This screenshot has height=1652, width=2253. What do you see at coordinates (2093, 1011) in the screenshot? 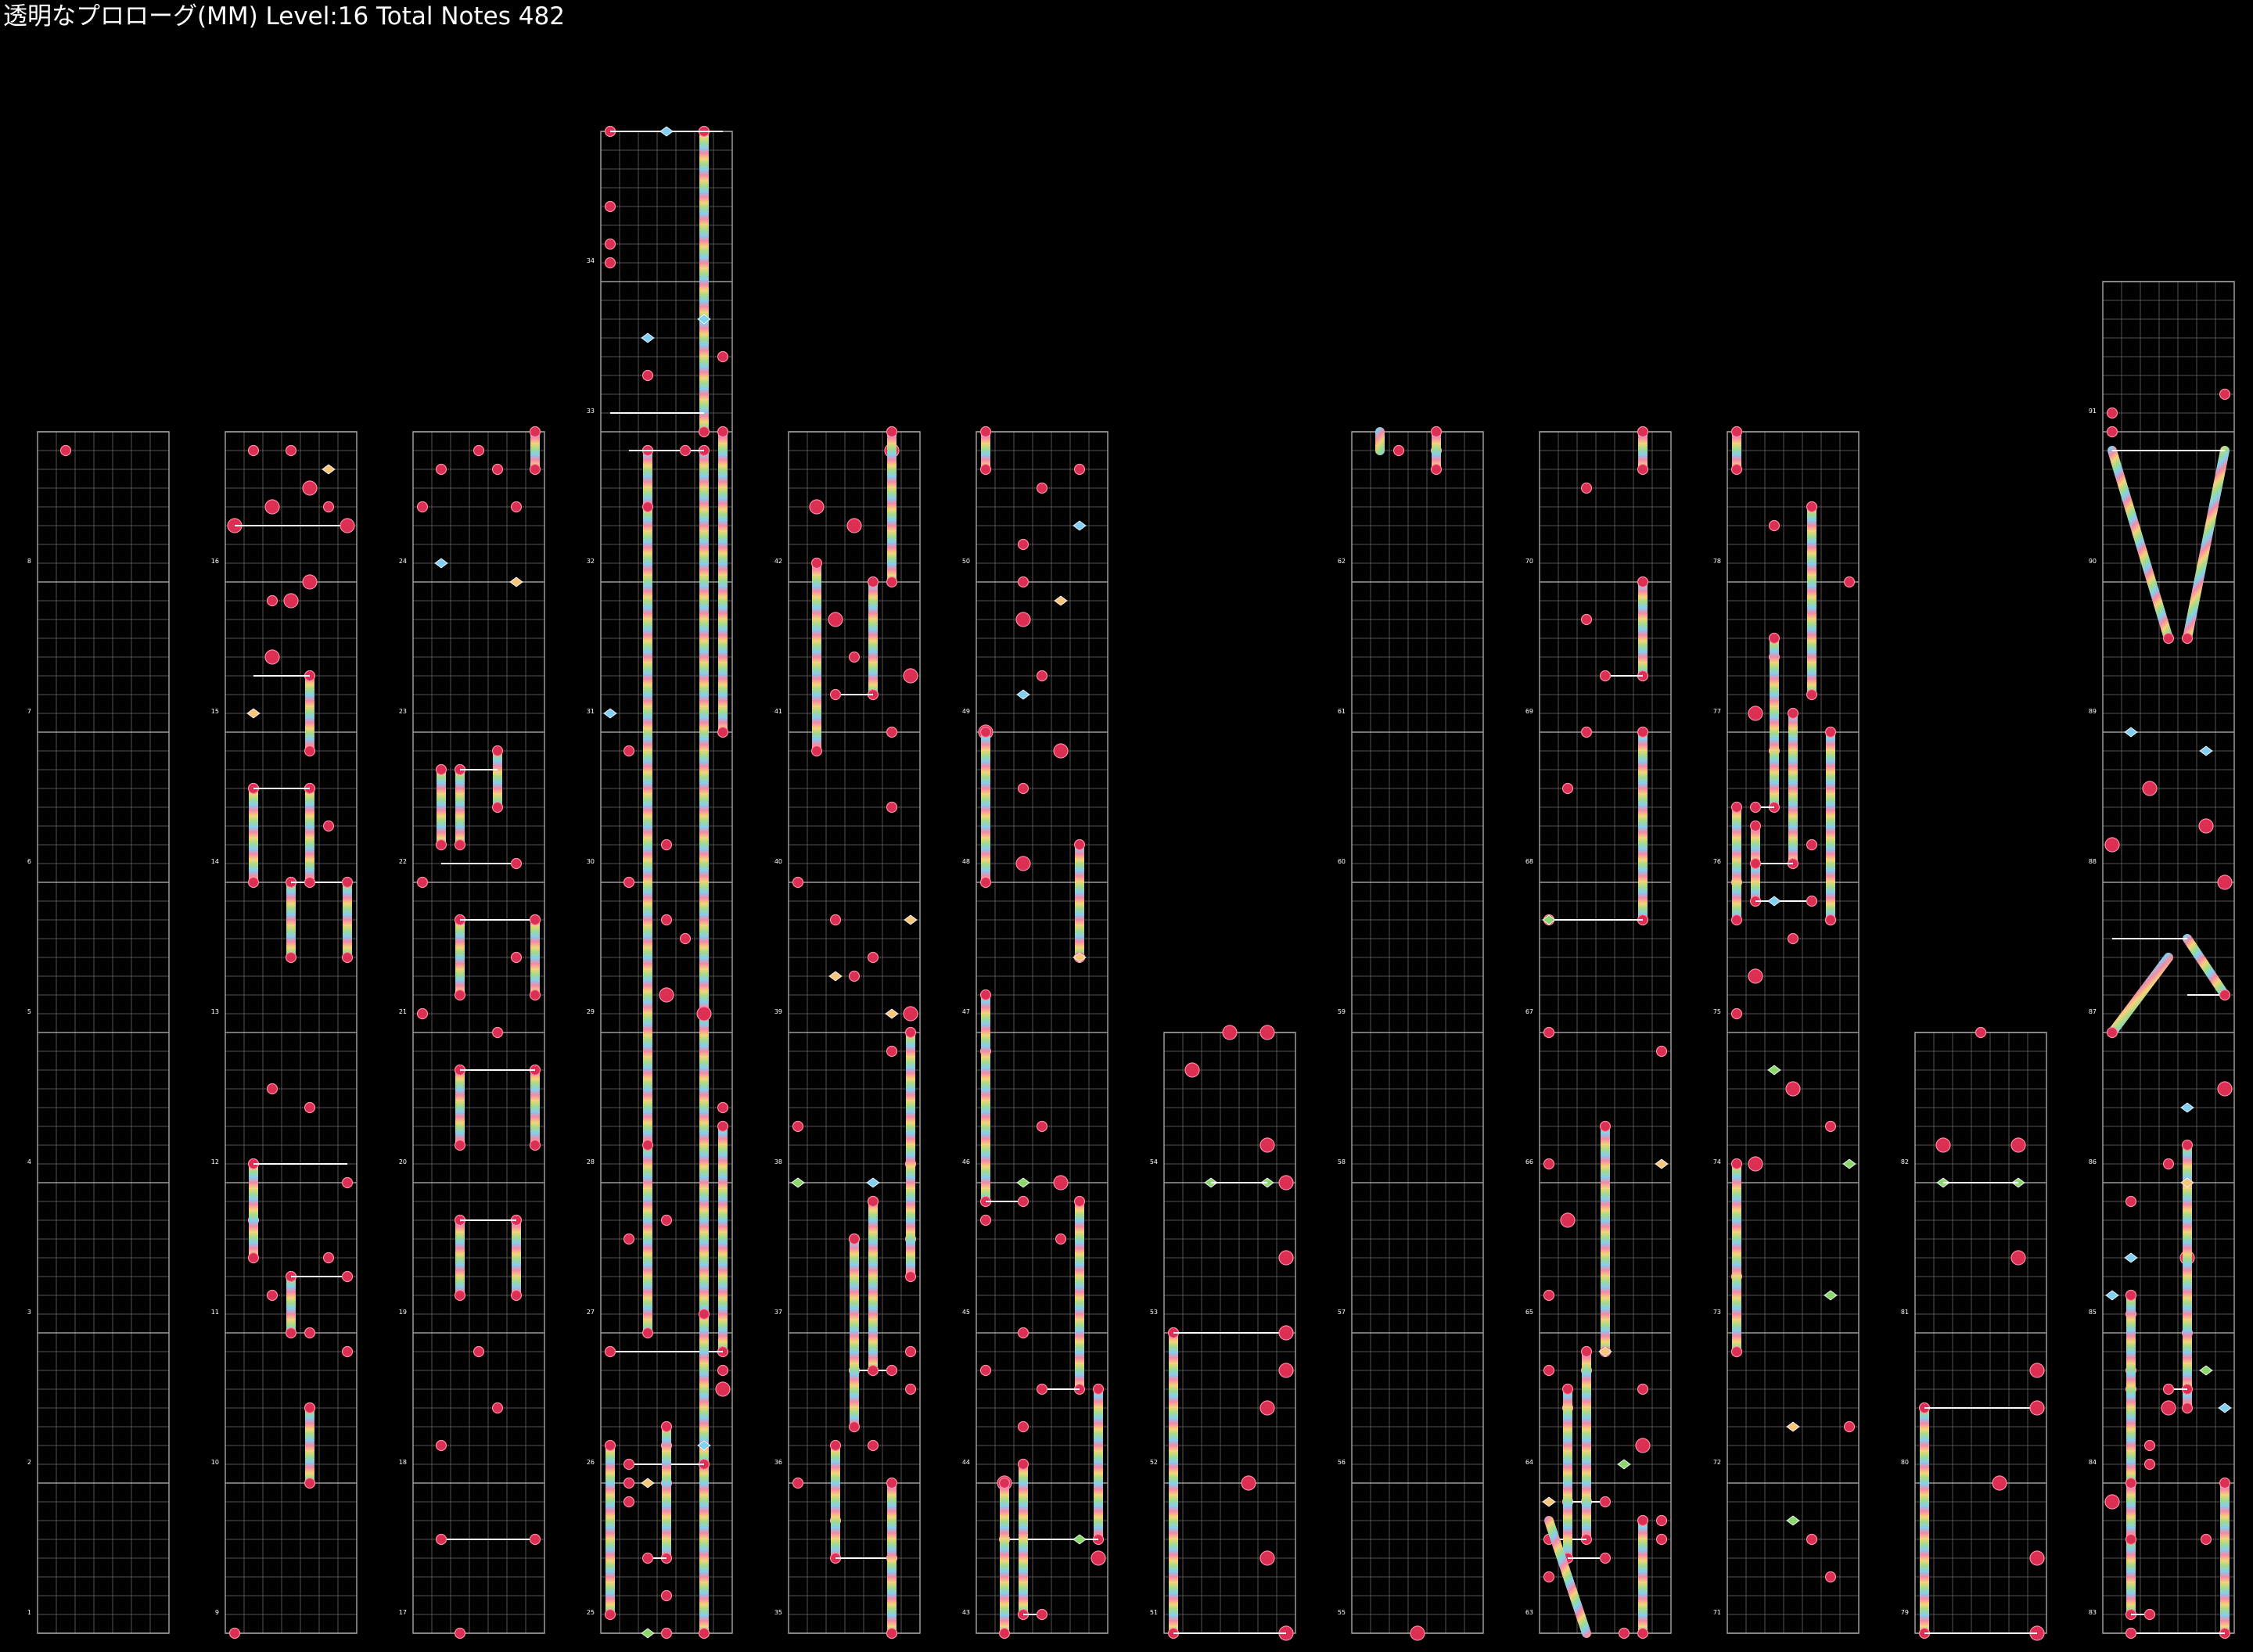
I see `measure-number: 87` at bounding box center [2093, 1011].